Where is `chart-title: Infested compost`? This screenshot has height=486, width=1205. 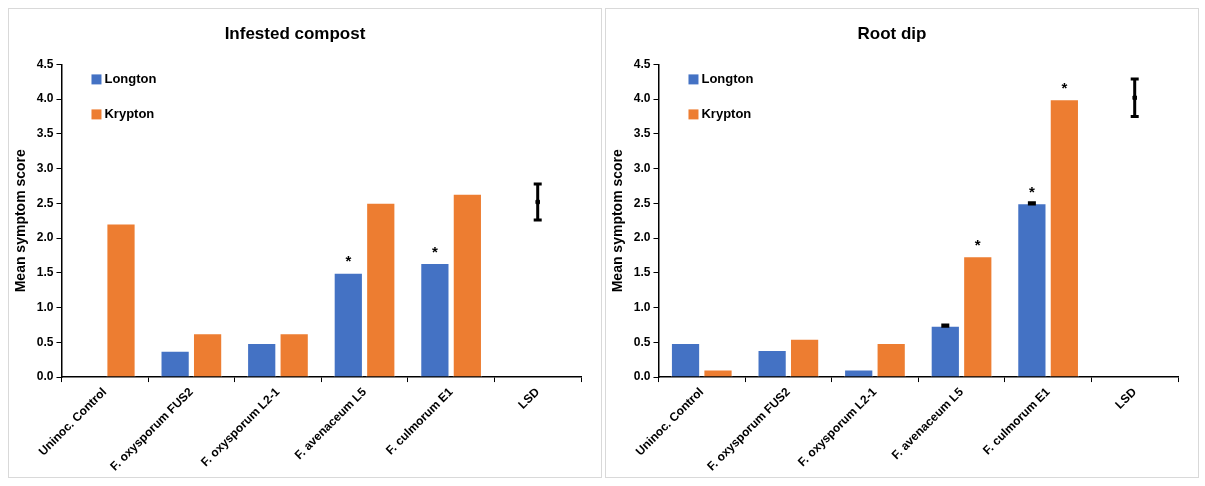
chart-title: Infested compost is located at coordinates (295, 33).